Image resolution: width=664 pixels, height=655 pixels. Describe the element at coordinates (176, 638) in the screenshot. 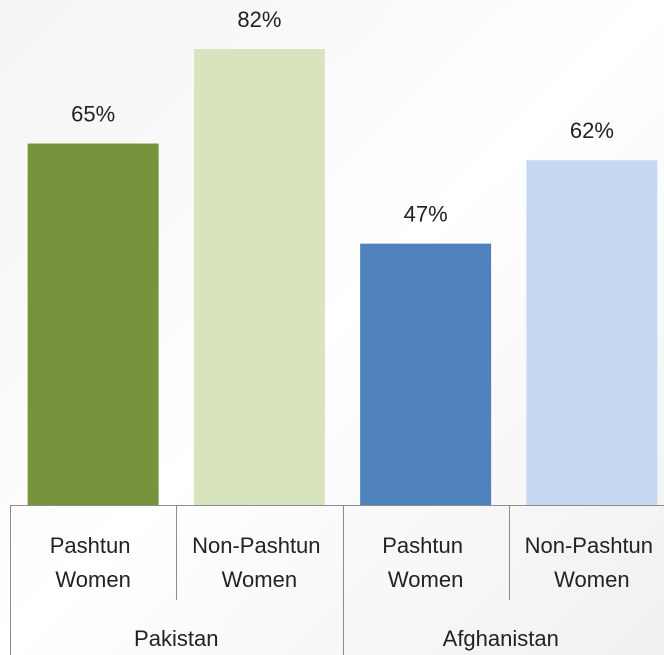

I see `group-label: Pakistan` at that location.